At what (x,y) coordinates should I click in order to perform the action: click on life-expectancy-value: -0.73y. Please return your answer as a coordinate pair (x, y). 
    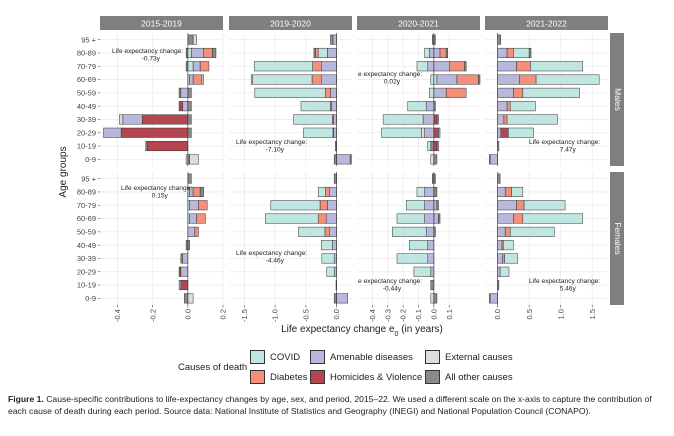
    Looking at the image, I should click on (151, 59).